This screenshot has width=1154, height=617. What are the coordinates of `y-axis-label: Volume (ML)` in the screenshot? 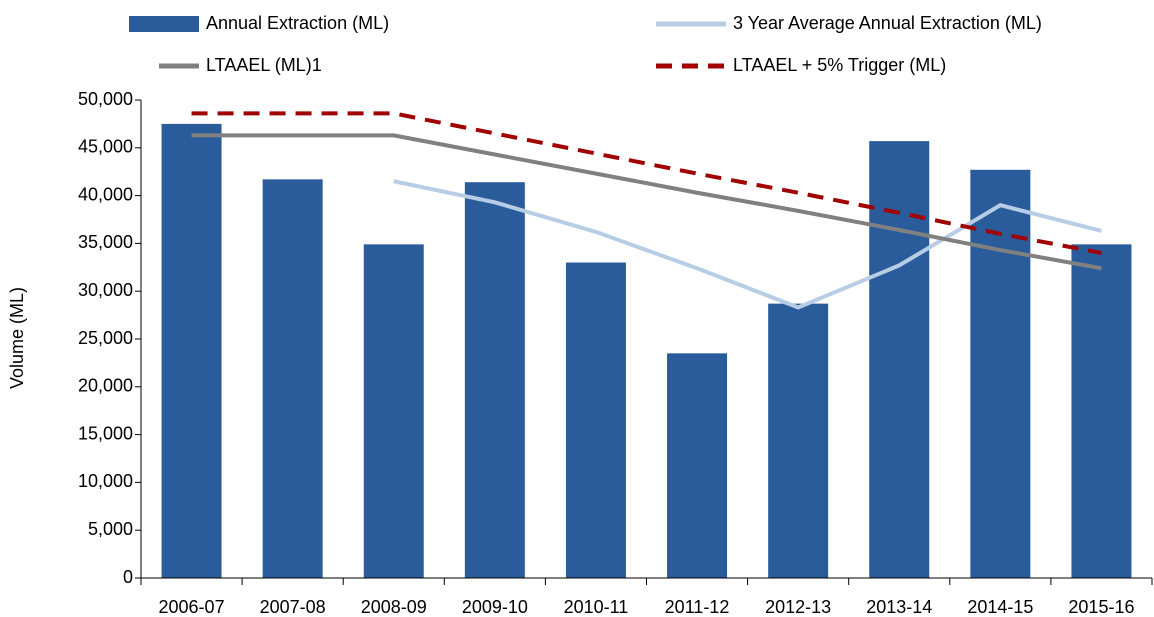 It's located at (17, 338).